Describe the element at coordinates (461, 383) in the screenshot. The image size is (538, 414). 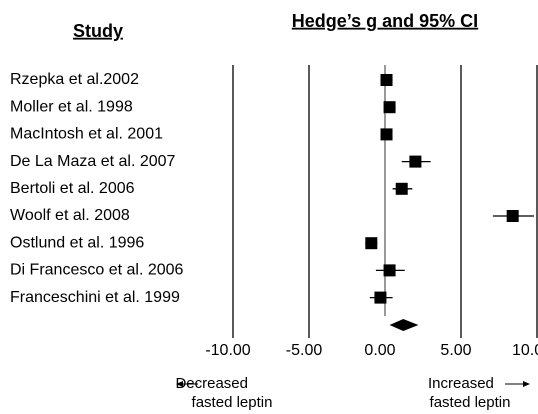
I see `note: Increased` at that location.